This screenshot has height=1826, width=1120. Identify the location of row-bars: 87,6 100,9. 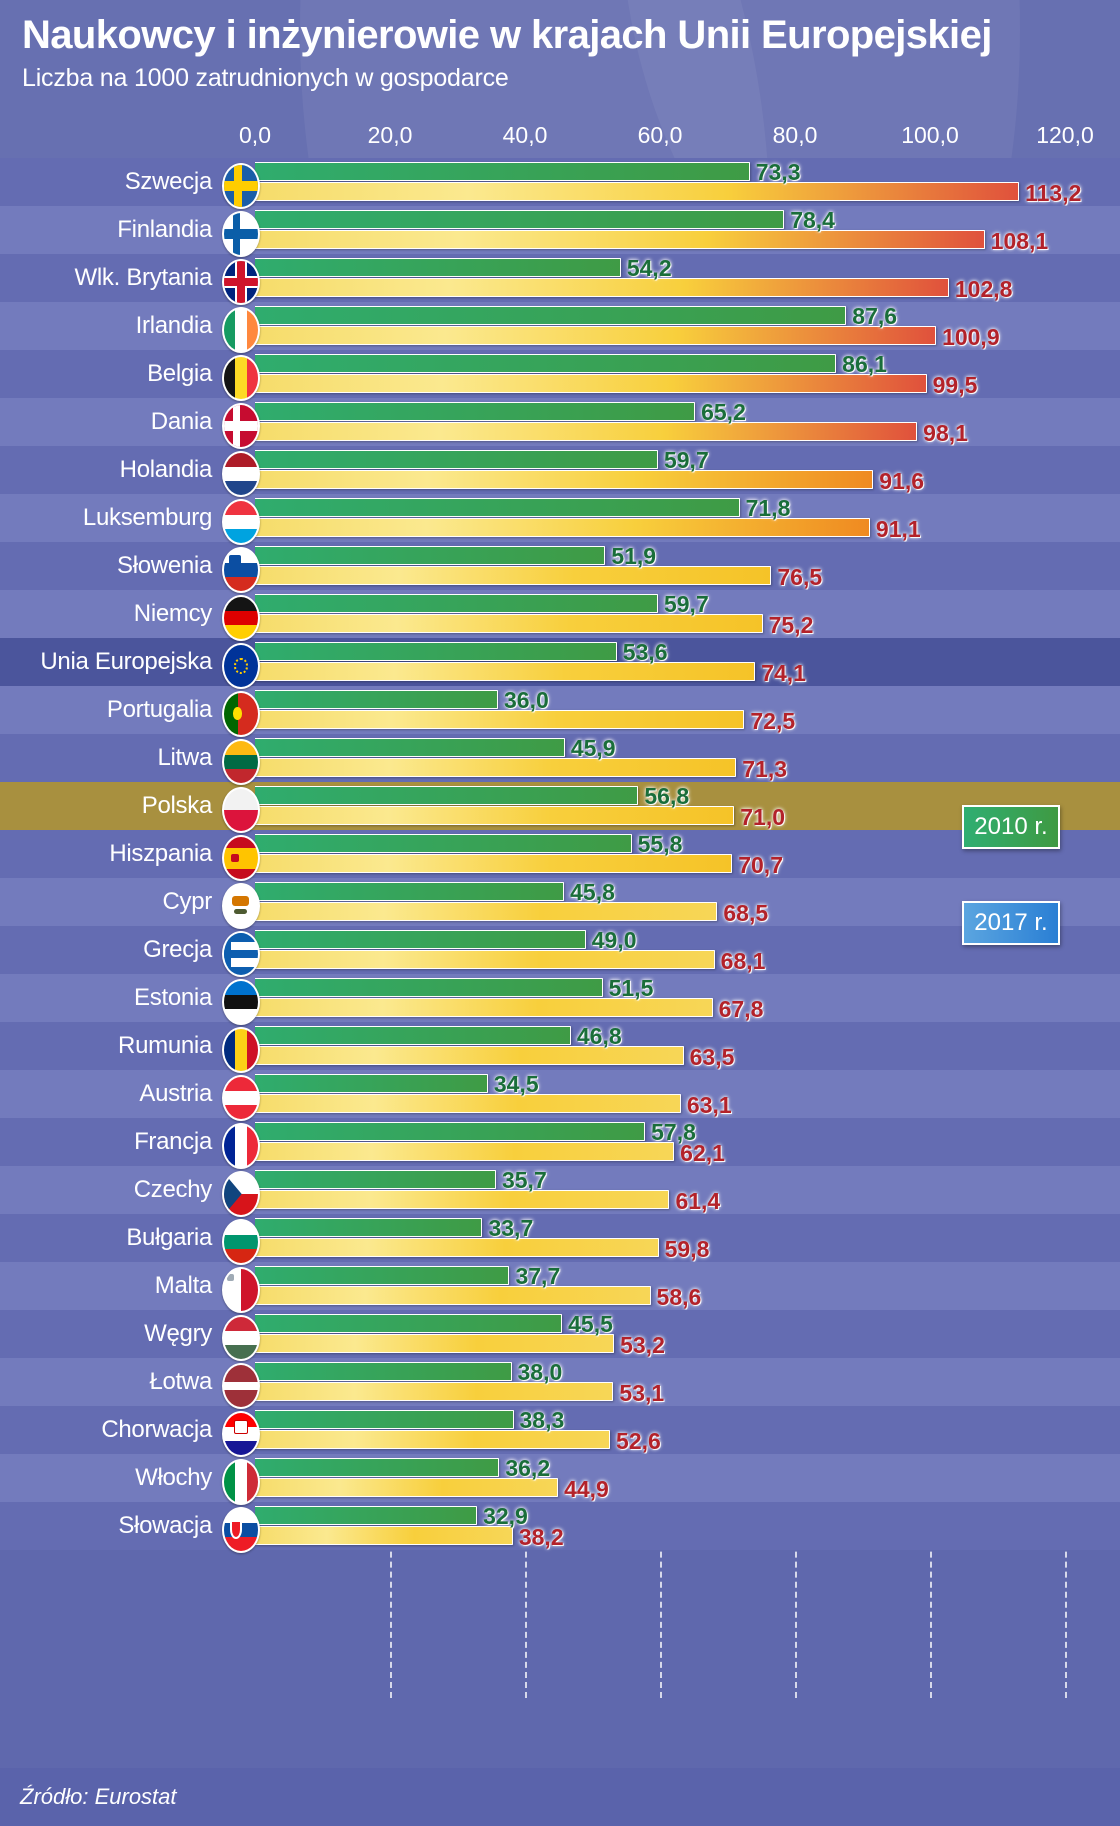
(687, 326).